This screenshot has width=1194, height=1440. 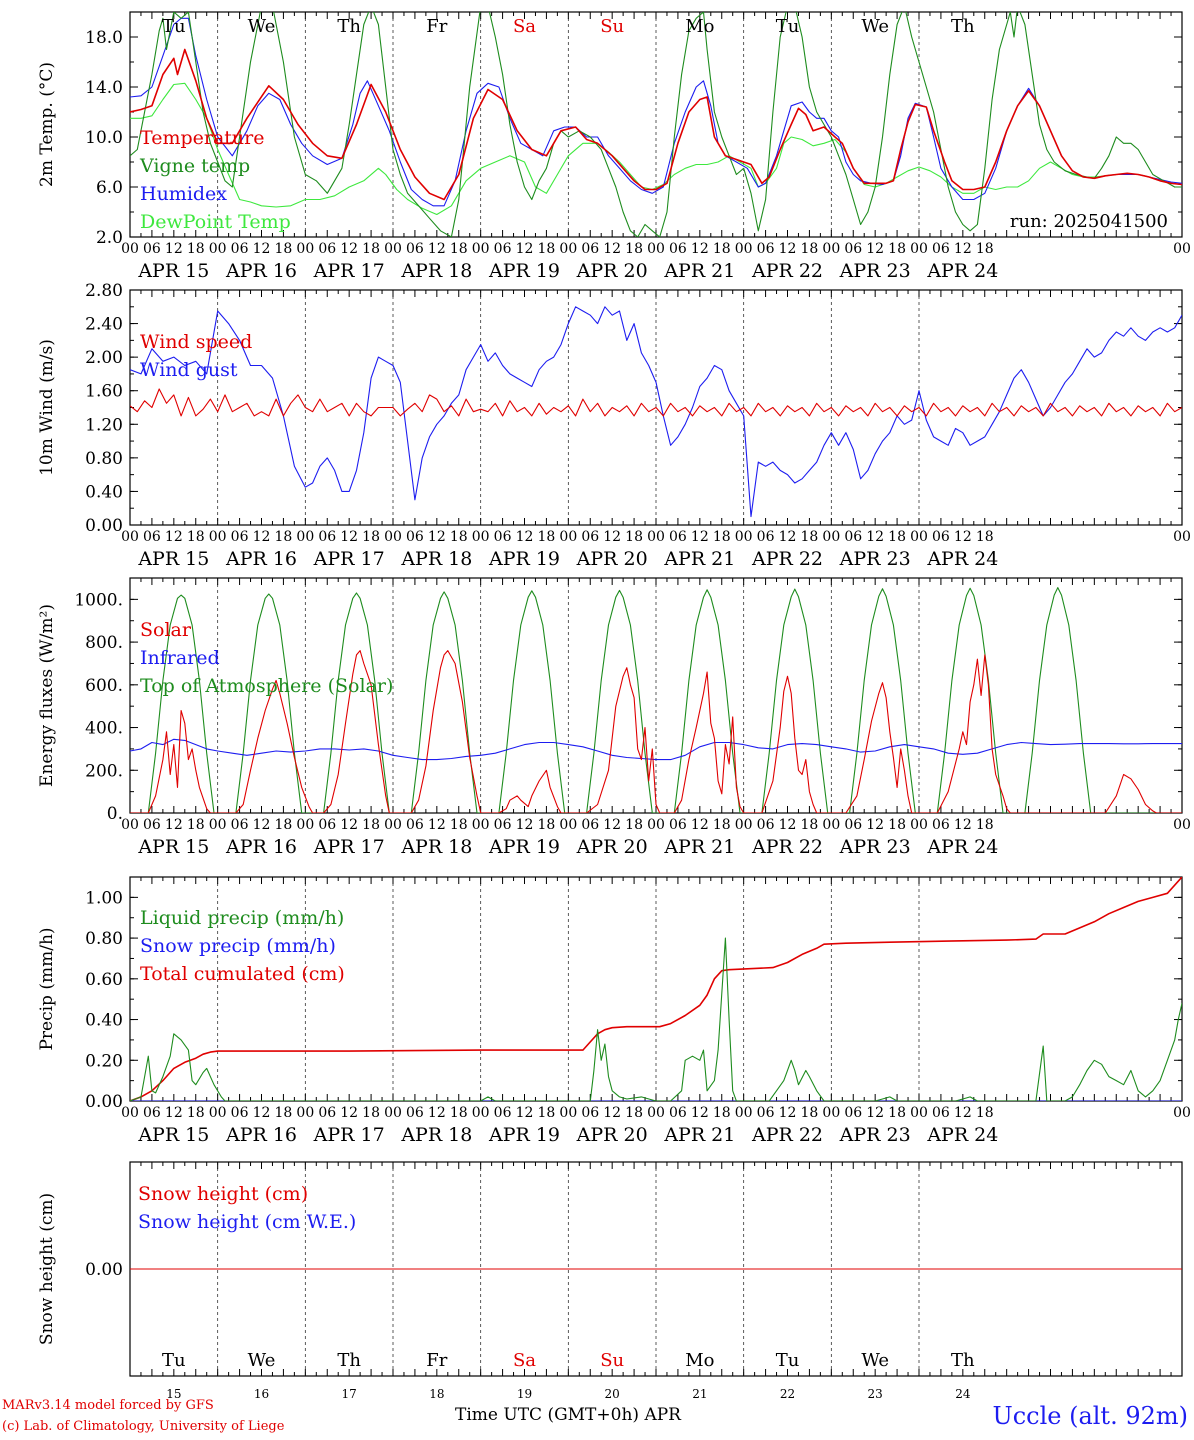 I want to click on day-number-label: 17, so click(x=349, y=1394).